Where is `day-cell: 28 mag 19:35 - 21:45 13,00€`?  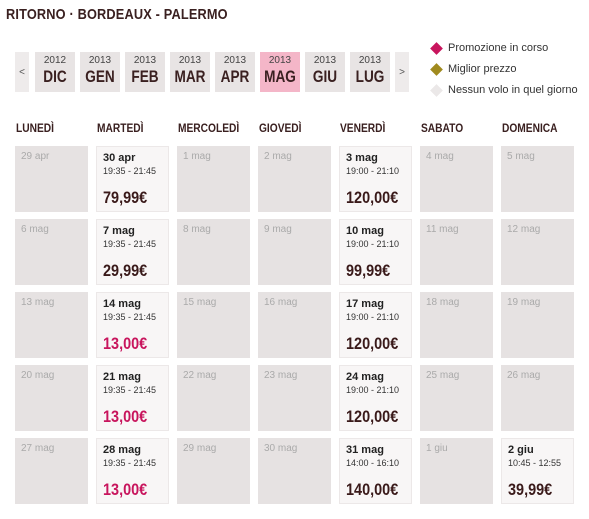
day-cell: 28 mag 19:35 - 21:45 13,00€ is located at coordinates (132, 471).